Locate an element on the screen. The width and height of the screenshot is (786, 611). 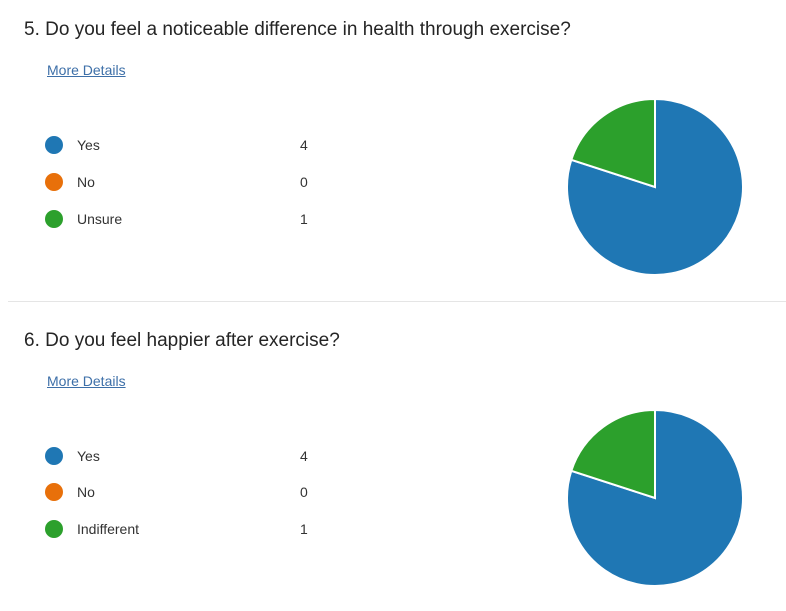
pie-slice-unsure is located at coordinates (613, 143).